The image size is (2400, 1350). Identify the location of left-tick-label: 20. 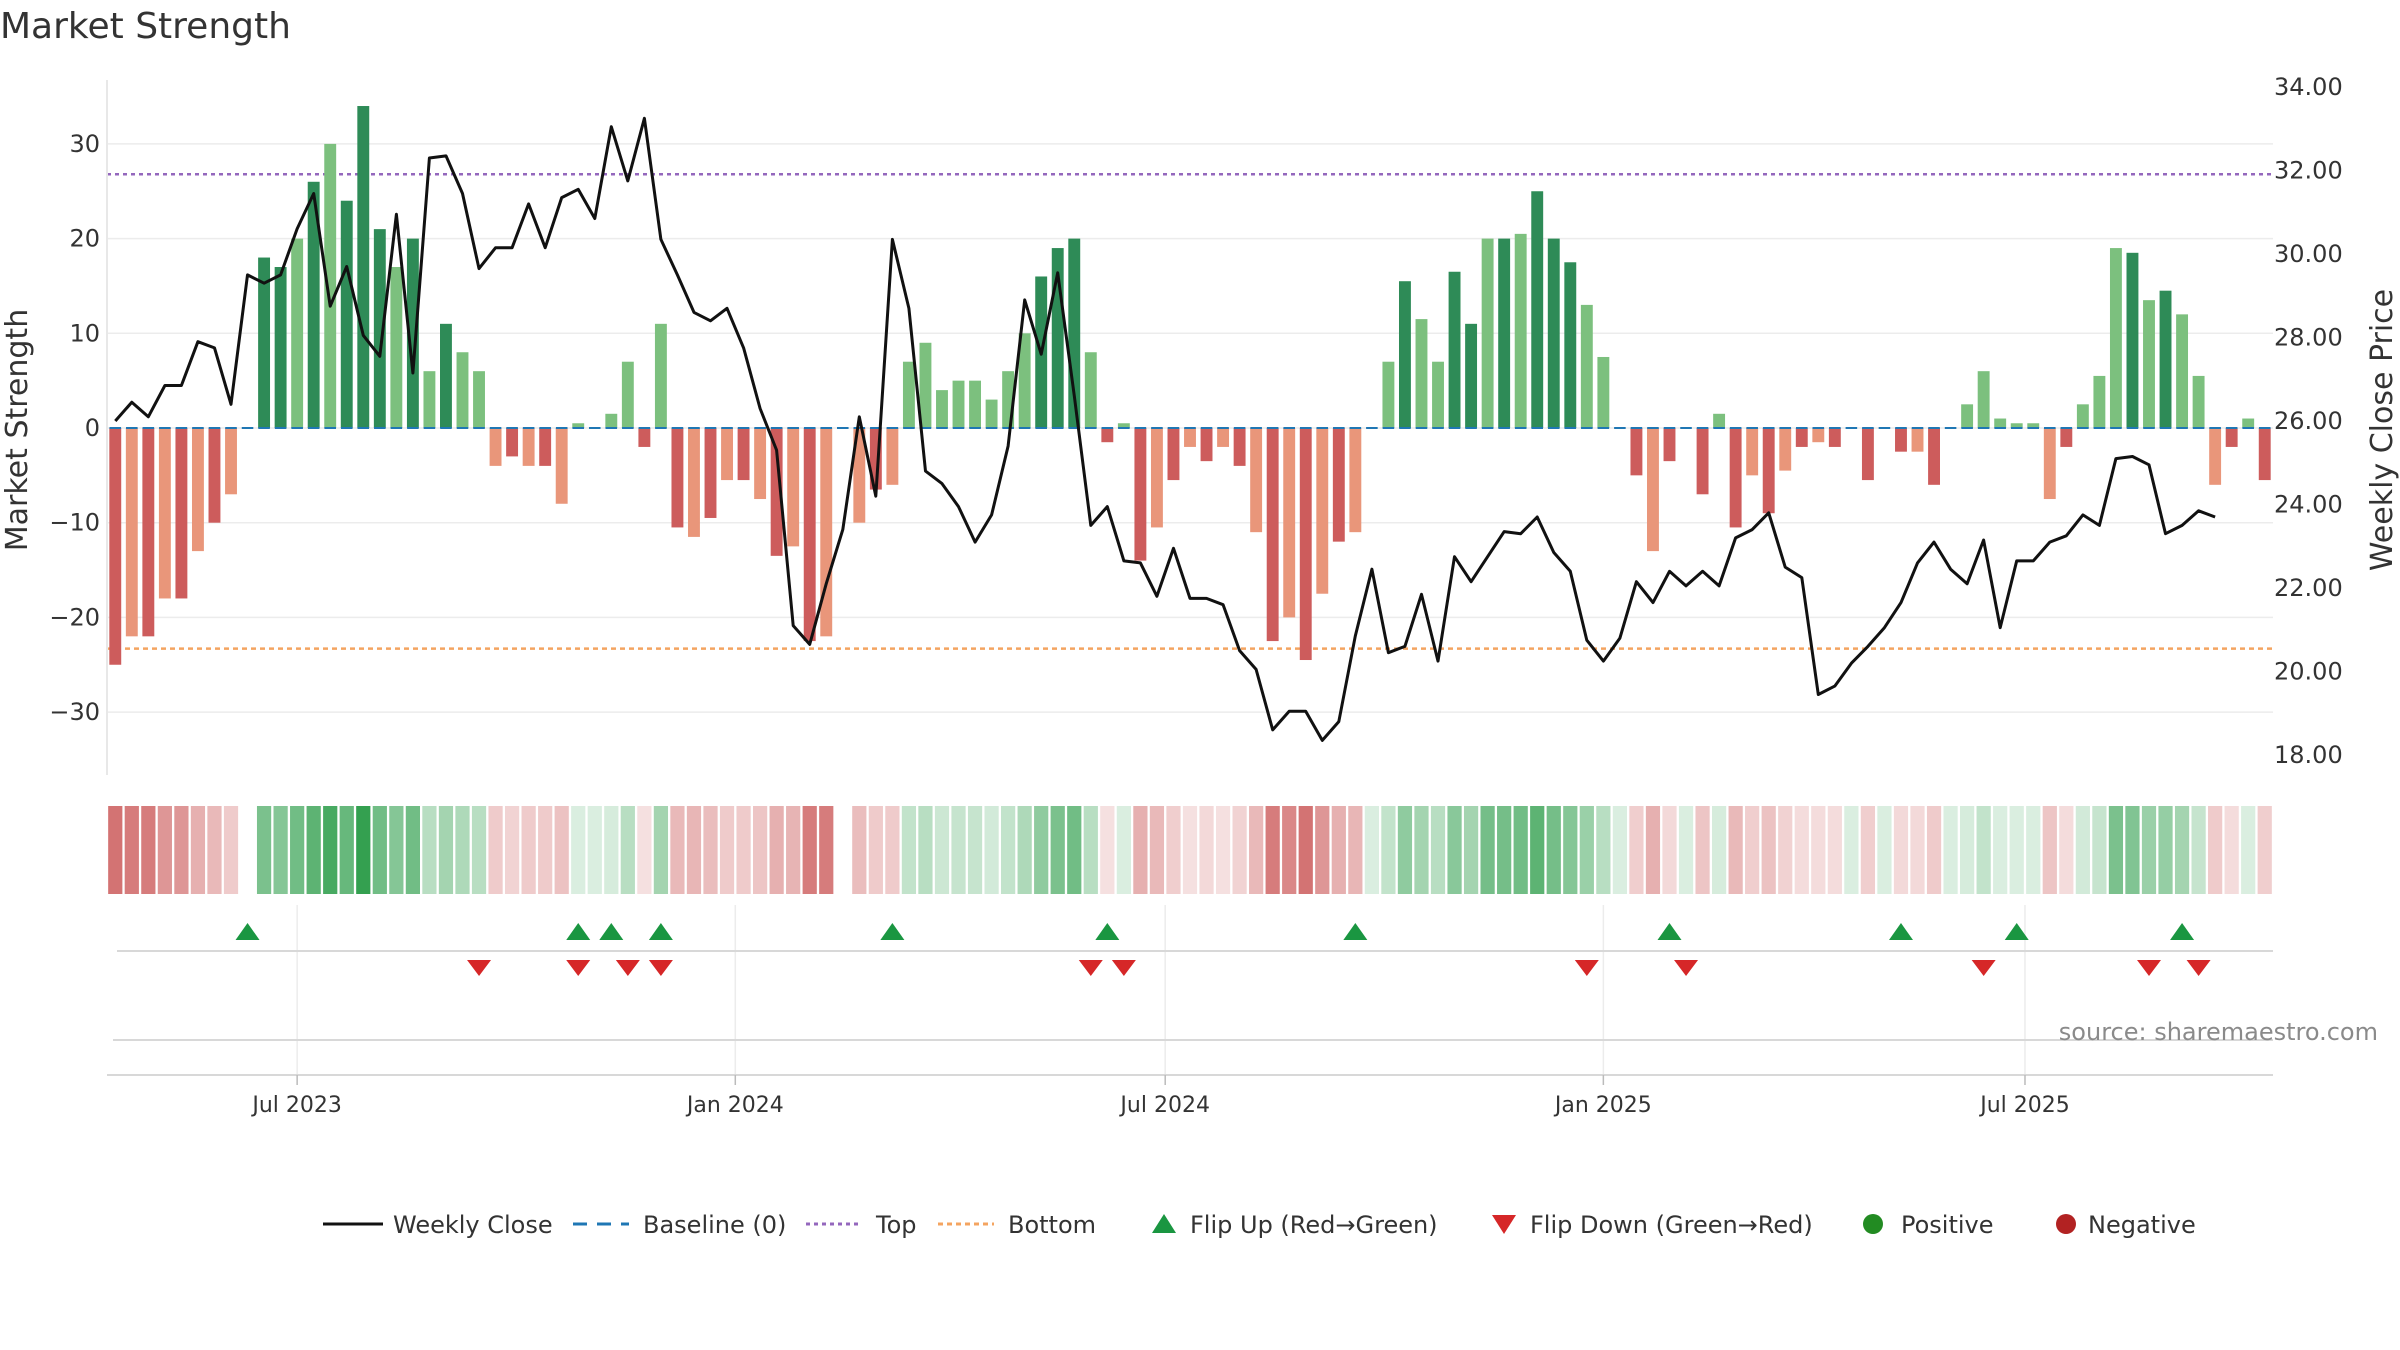
(84, 239).